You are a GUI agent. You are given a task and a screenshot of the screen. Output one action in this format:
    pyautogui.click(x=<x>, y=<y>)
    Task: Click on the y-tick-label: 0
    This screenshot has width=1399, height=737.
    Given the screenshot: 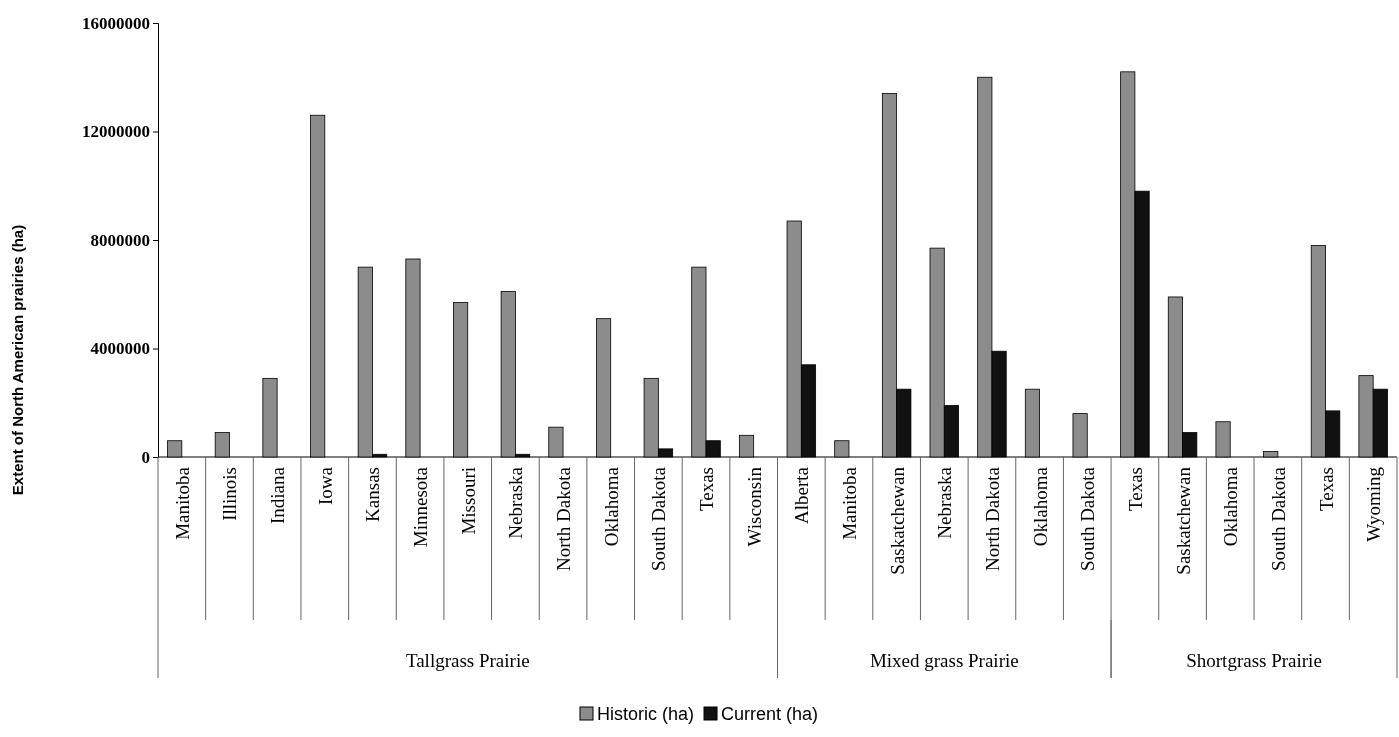 What is the action you would take?
    pyautogui.click(x=145, y=457)
    